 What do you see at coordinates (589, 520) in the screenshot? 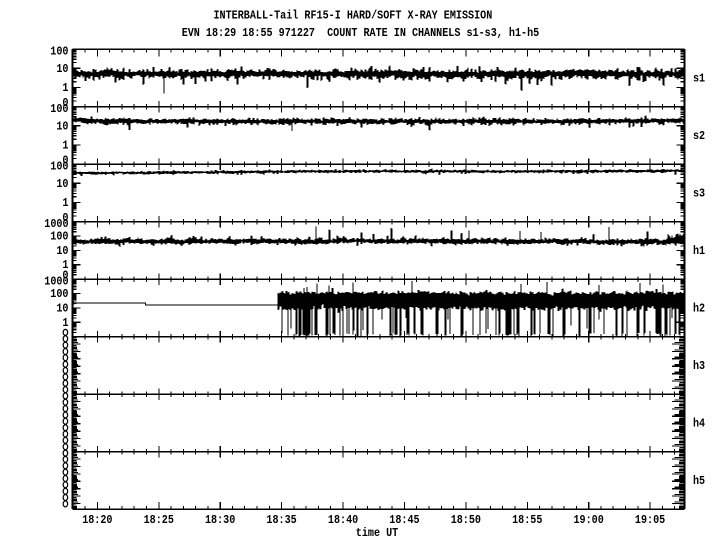
I see `svg-text: 19:00` at bounding box center [589, 520].